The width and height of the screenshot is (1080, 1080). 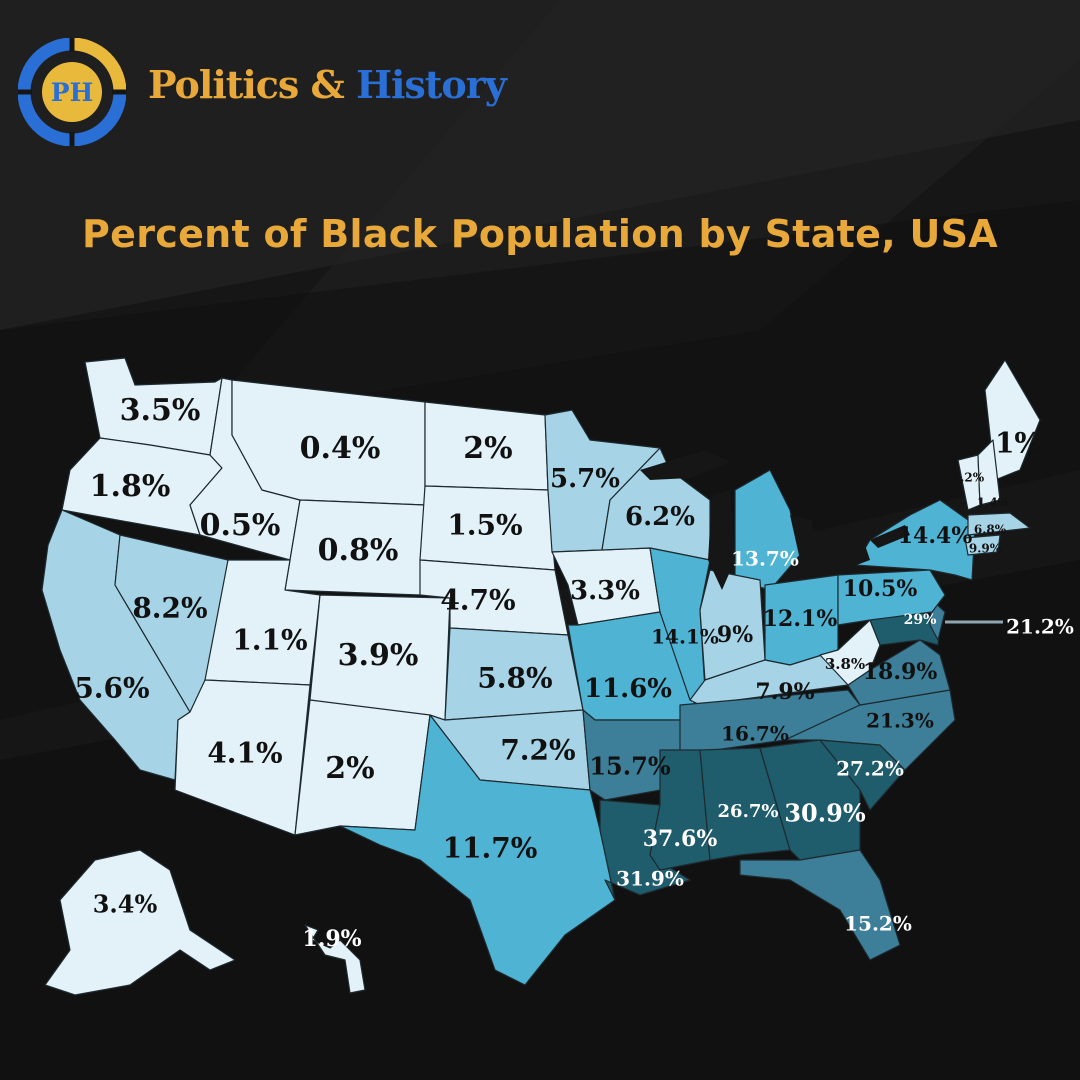 What do you see at coordinates (993, 503) in the screenshot?
I see `state-label-new-hampshire: 1.4%` at bounding box center [993, 503].